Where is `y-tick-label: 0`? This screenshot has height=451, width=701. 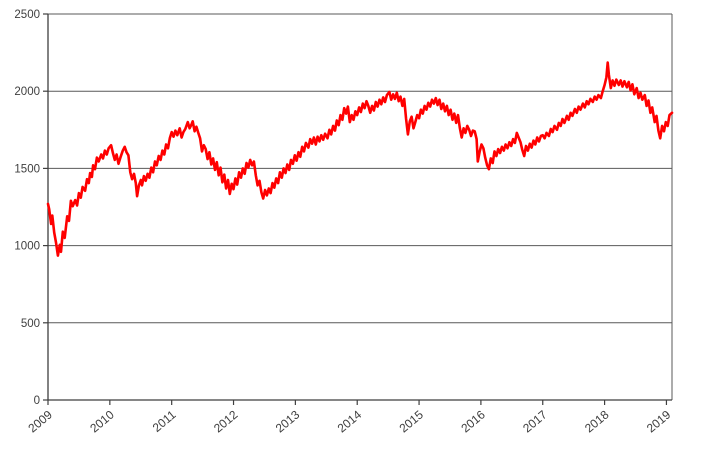
y-tick-label: 0 is located at coordinates (37, 401).